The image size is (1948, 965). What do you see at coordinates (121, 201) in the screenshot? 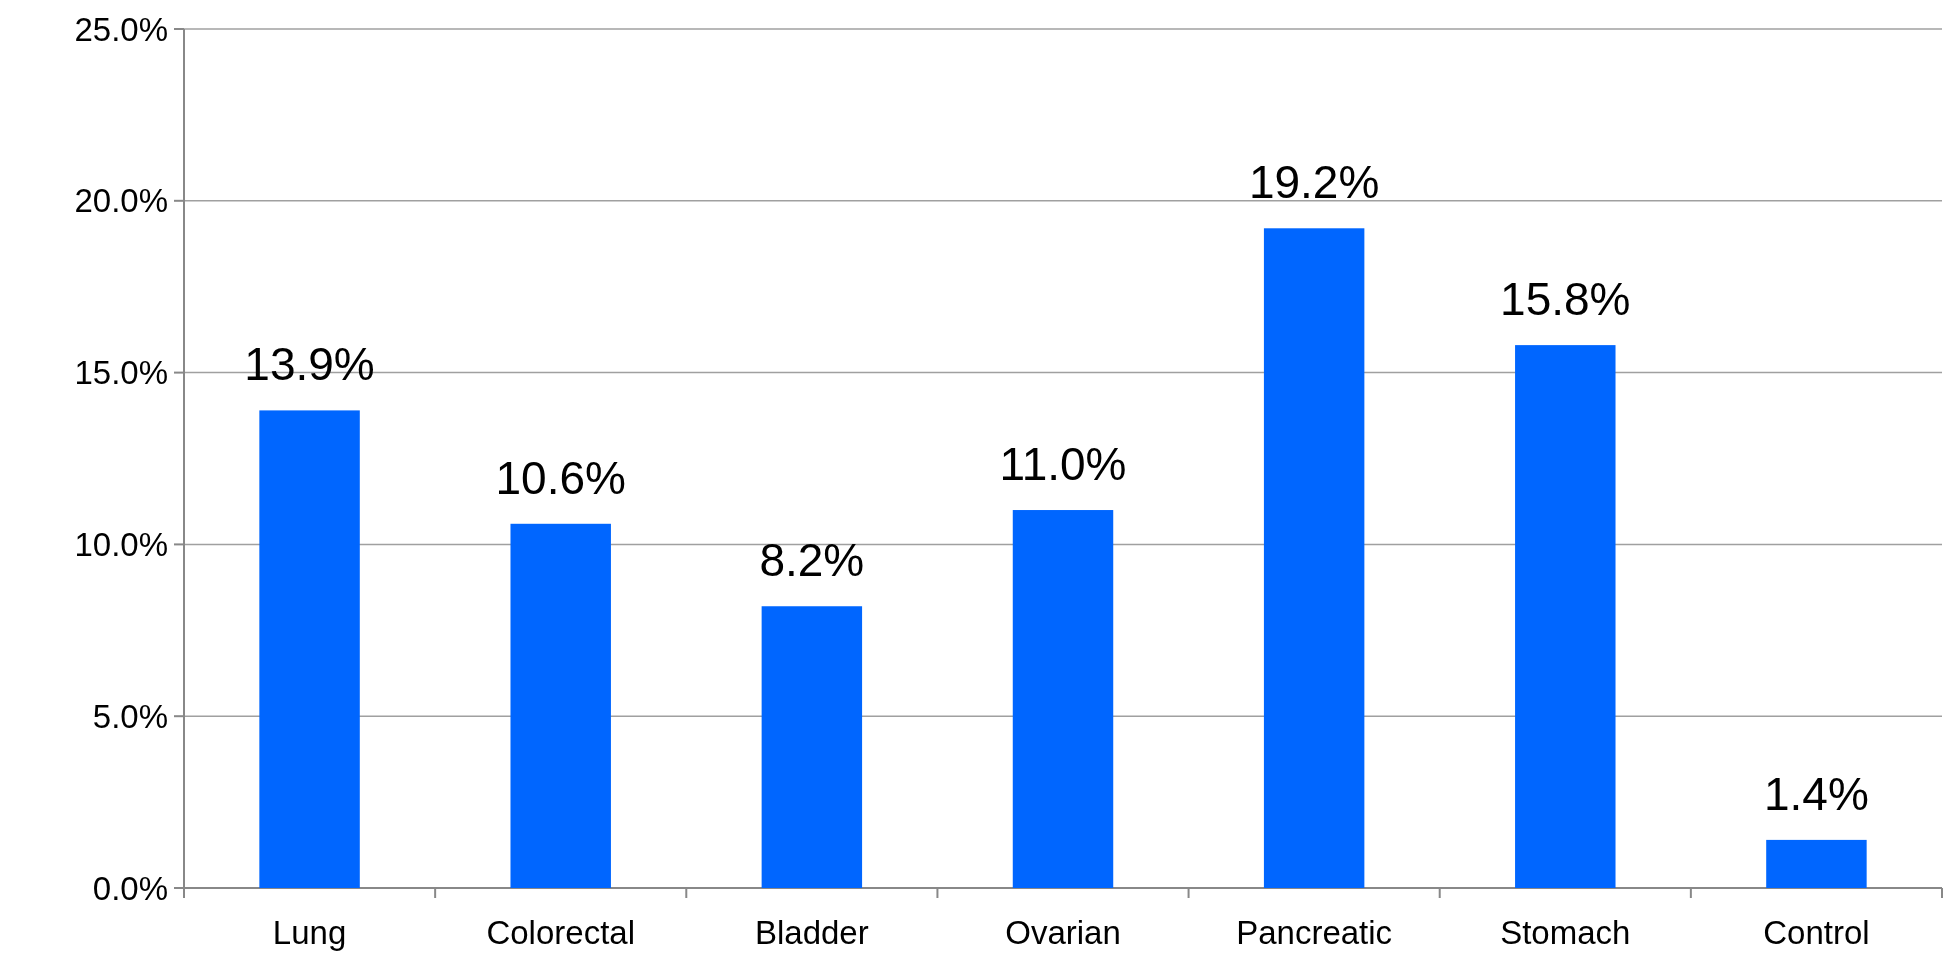
I see `y-tick-label: 20.0%` at bounding box center [121, 201].